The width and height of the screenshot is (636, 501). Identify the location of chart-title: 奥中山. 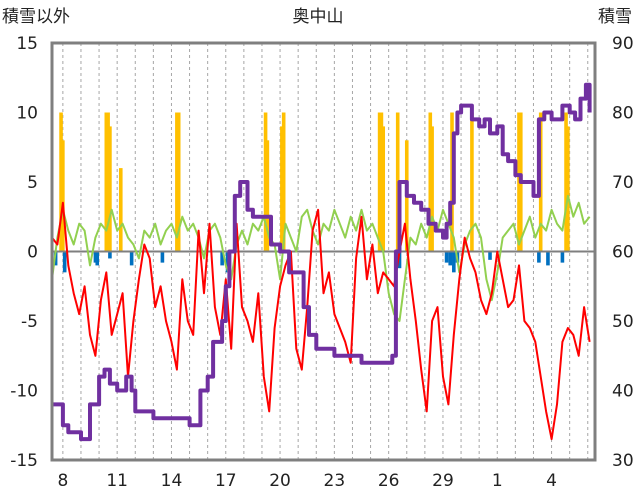
(318, 17).